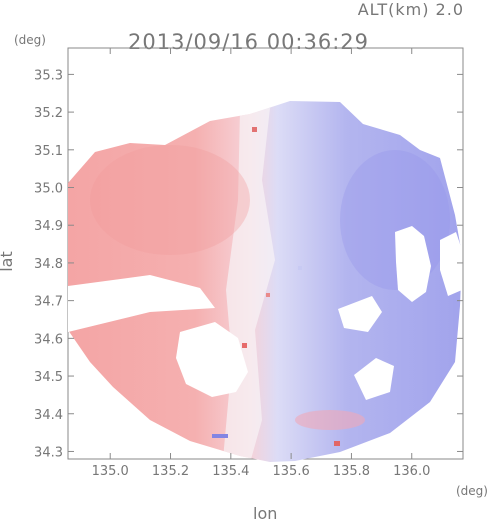 The height and width of the screenshot is (523, 491). I want to click on gap-east, so click(413, 264).